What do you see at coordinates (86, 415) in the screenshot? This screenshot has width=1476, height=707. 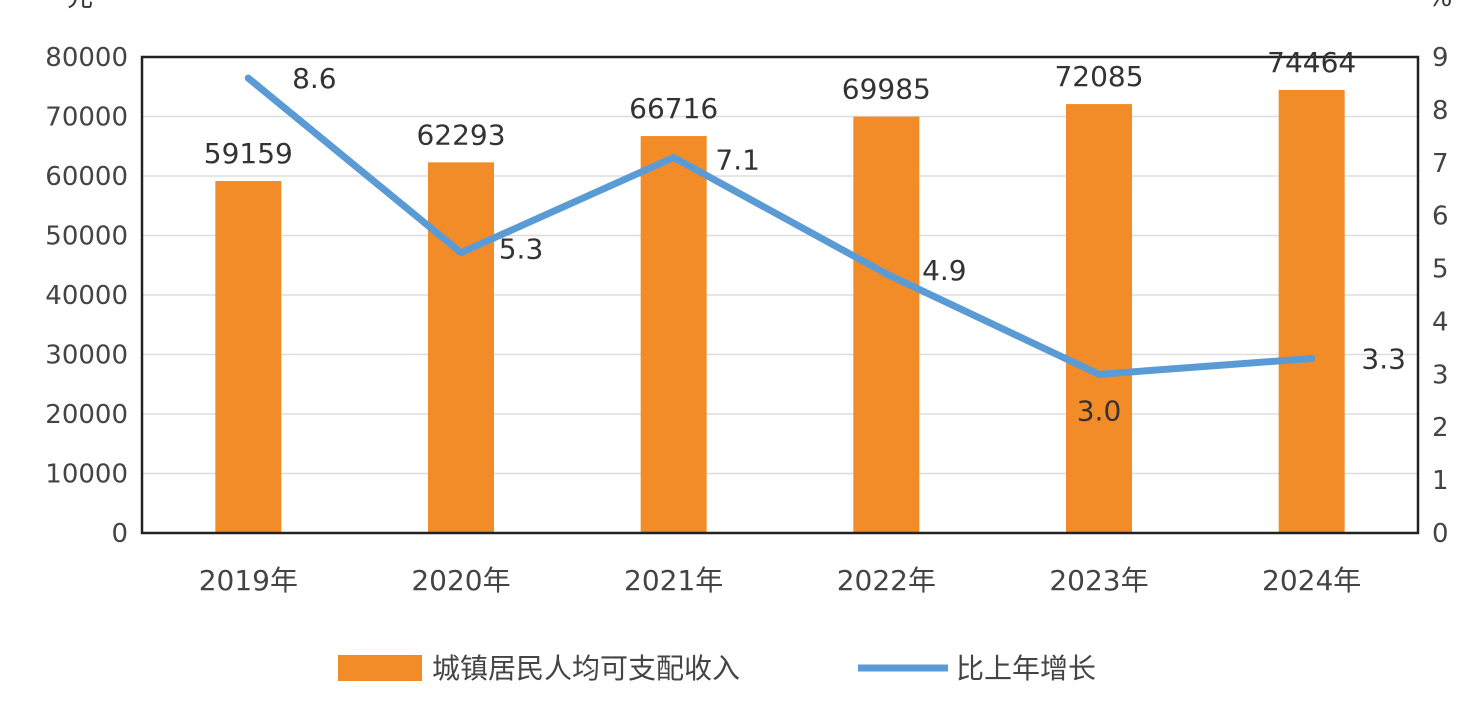 I see `left-tick-label: 20000` at bounding box center [86, 415].